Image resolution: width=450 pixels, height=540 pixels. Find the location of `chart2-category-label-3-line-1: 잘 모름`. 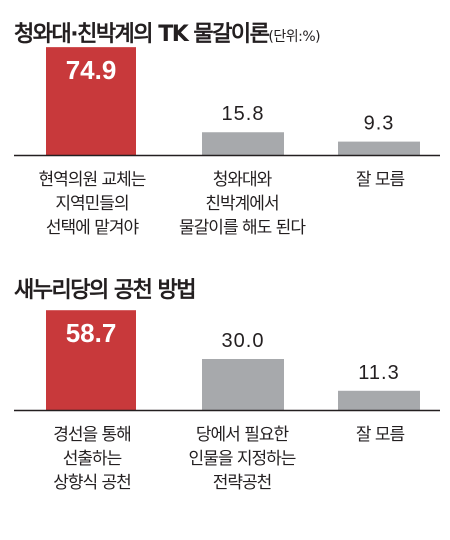

chart2-category-label-3-line-1: 잘 모름 is located at coordinates (380, 435).